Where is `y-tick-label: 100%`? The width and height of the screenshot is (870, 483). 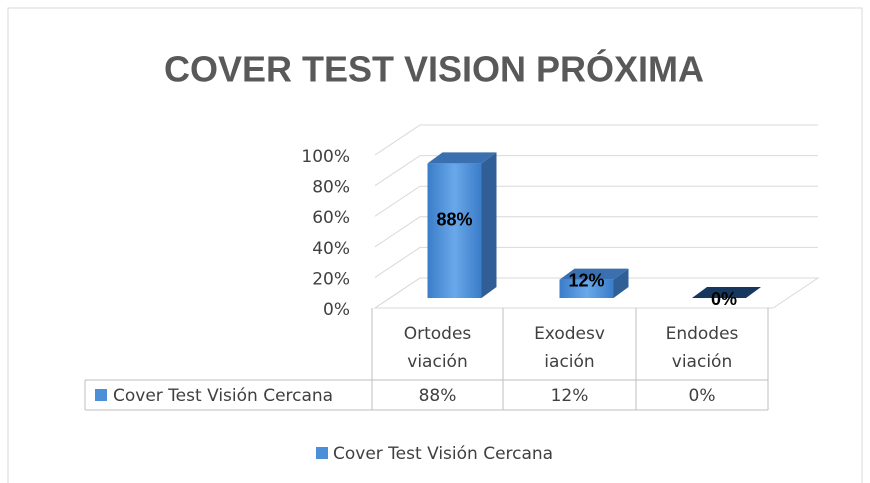
y-tick-label: 100% is located at coordinates (325, 157).